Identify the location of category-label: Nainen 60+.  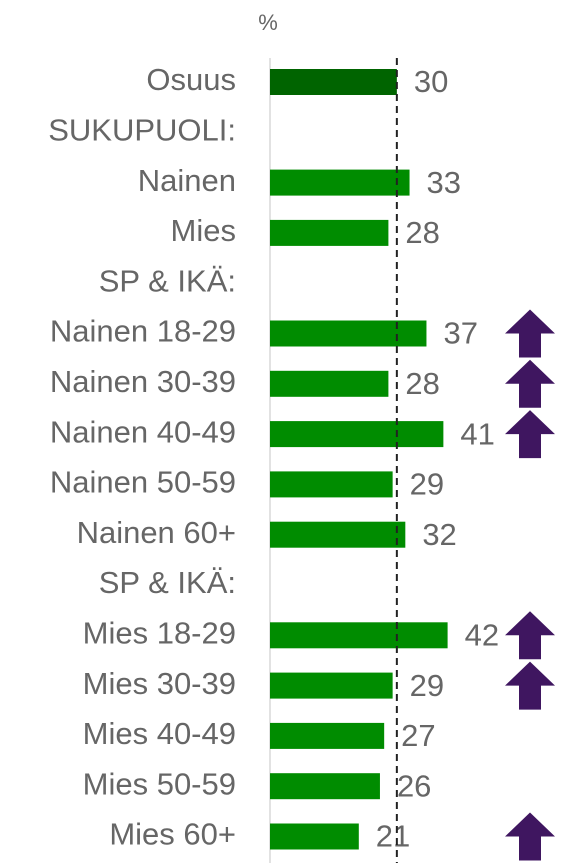
(156, 532).